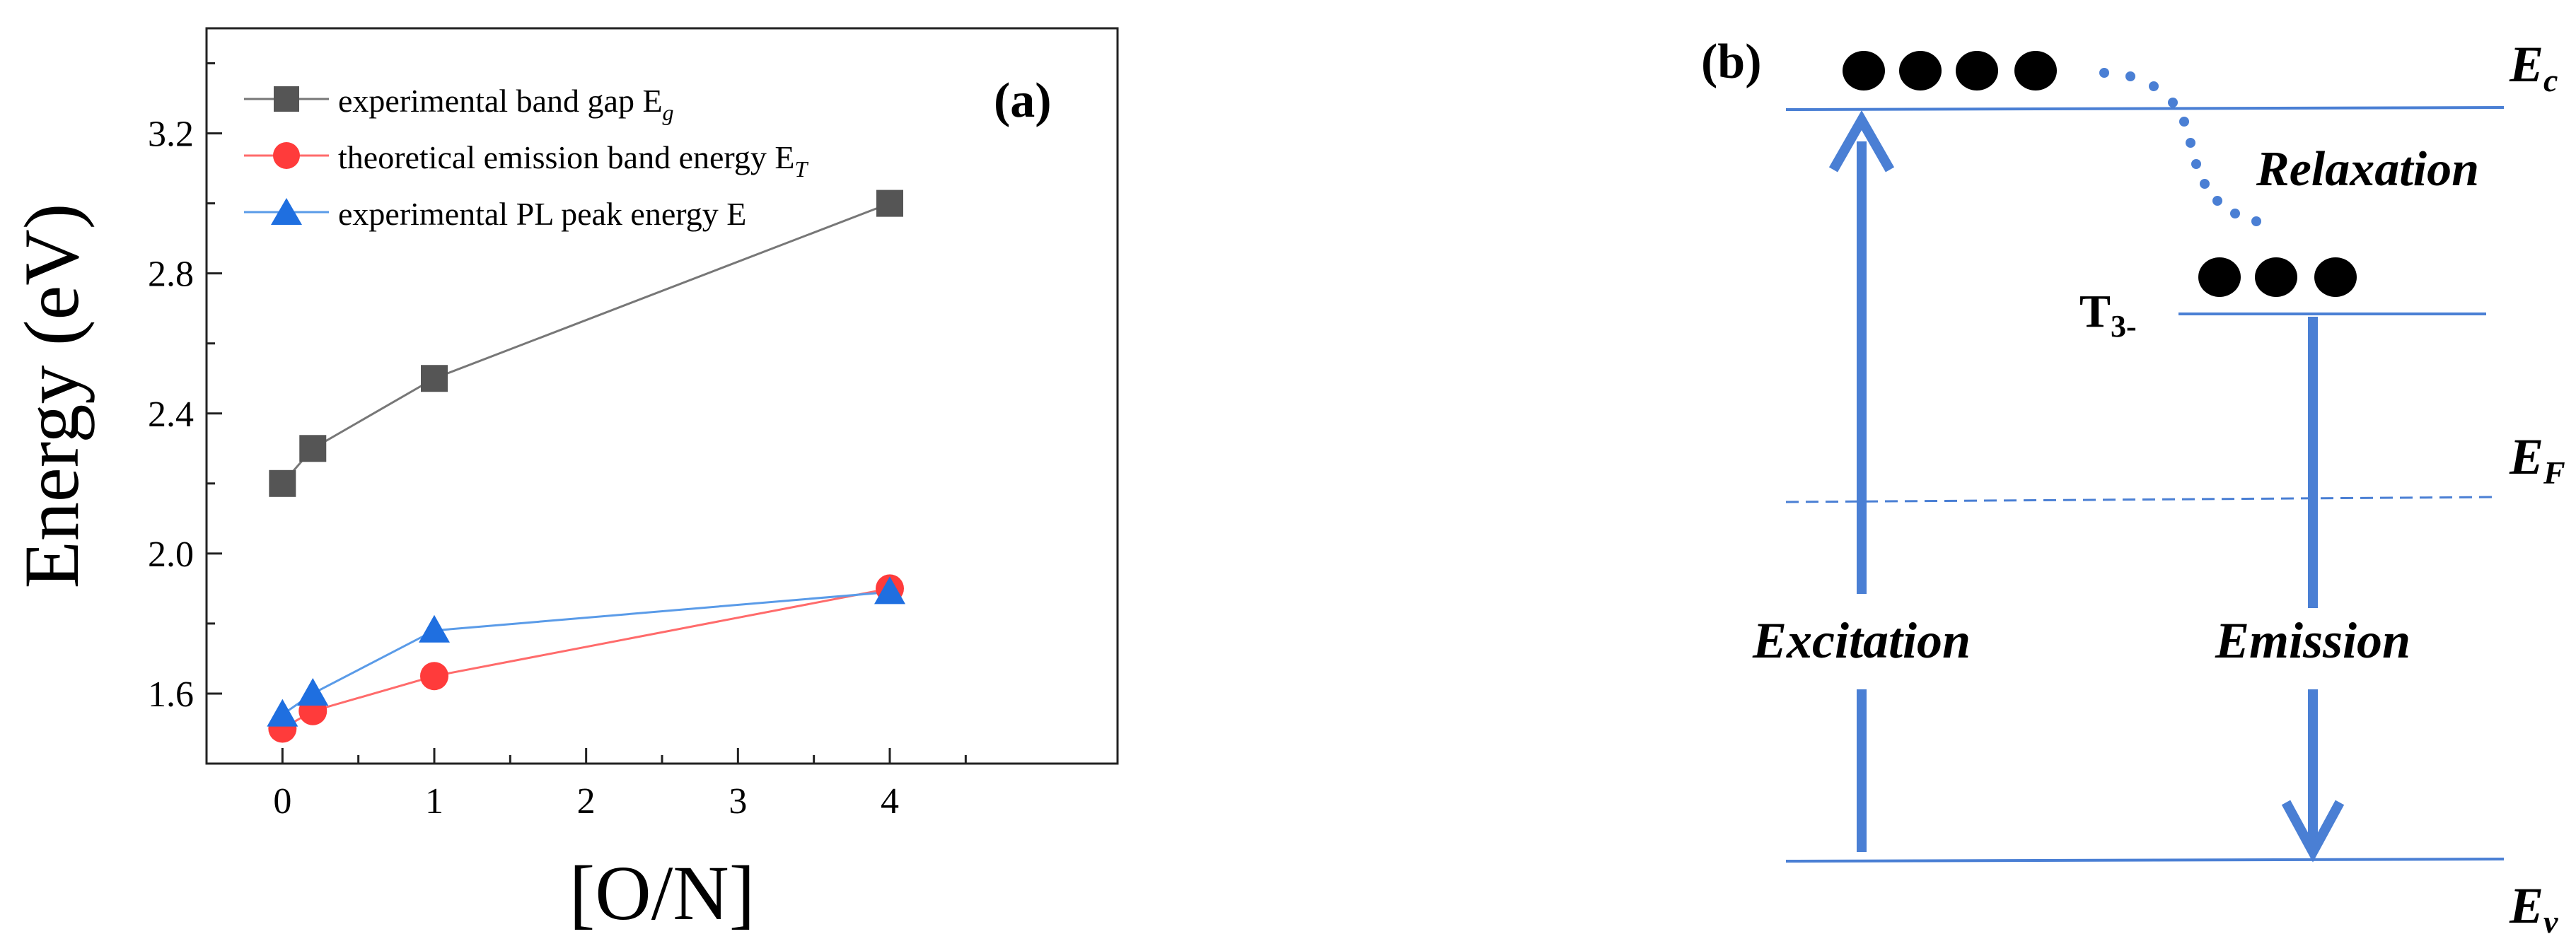 The height and width of the screenshot is (946, 2576). What do you see at coordinates (1731, 62) in the screenshot?
I see `panel-label-b: (b)` at bounding box center [1731, 62].